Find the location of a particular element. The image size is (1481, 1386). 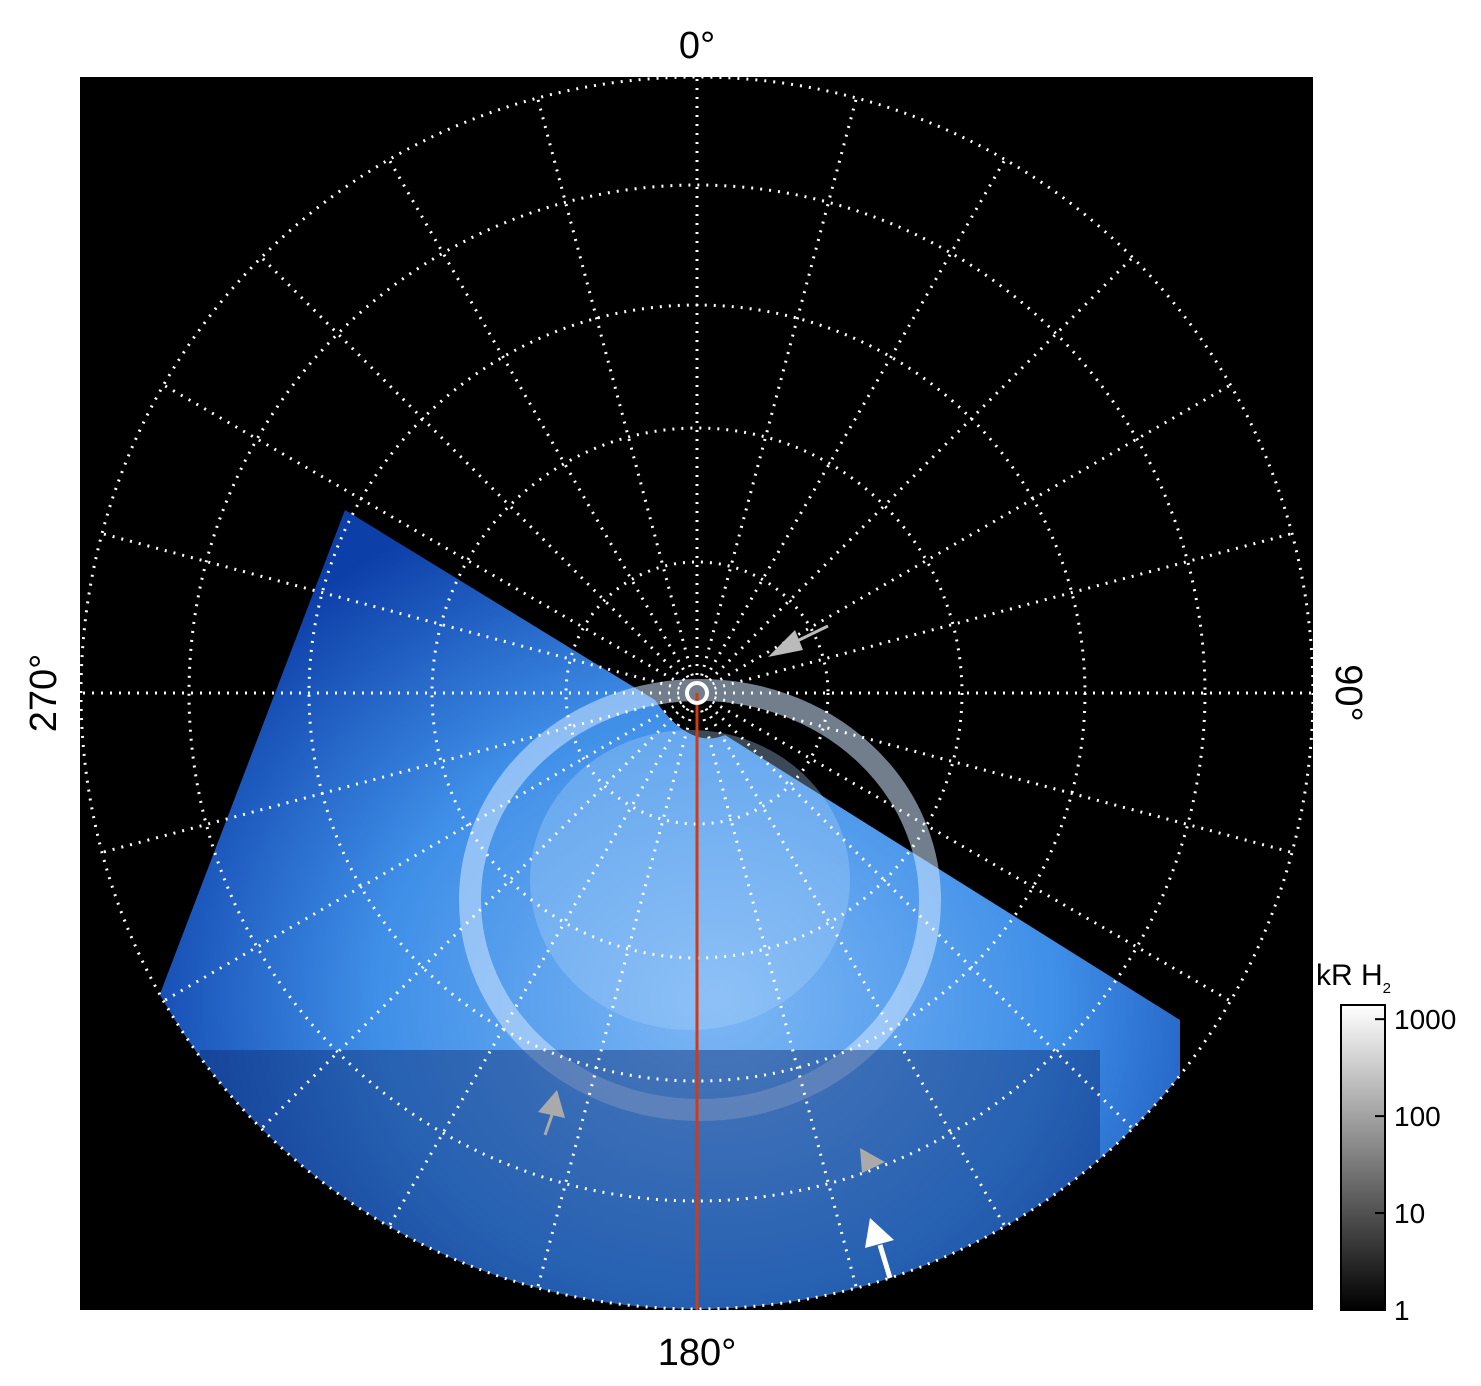

colorbar-label-subscript: 2 is located at coordinates (1387, 988).